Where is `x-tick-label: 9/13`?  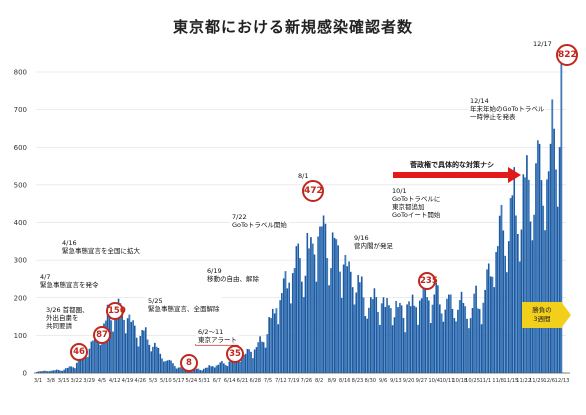
x-tick-label: 9/13 is located at coordinates (396, 381).